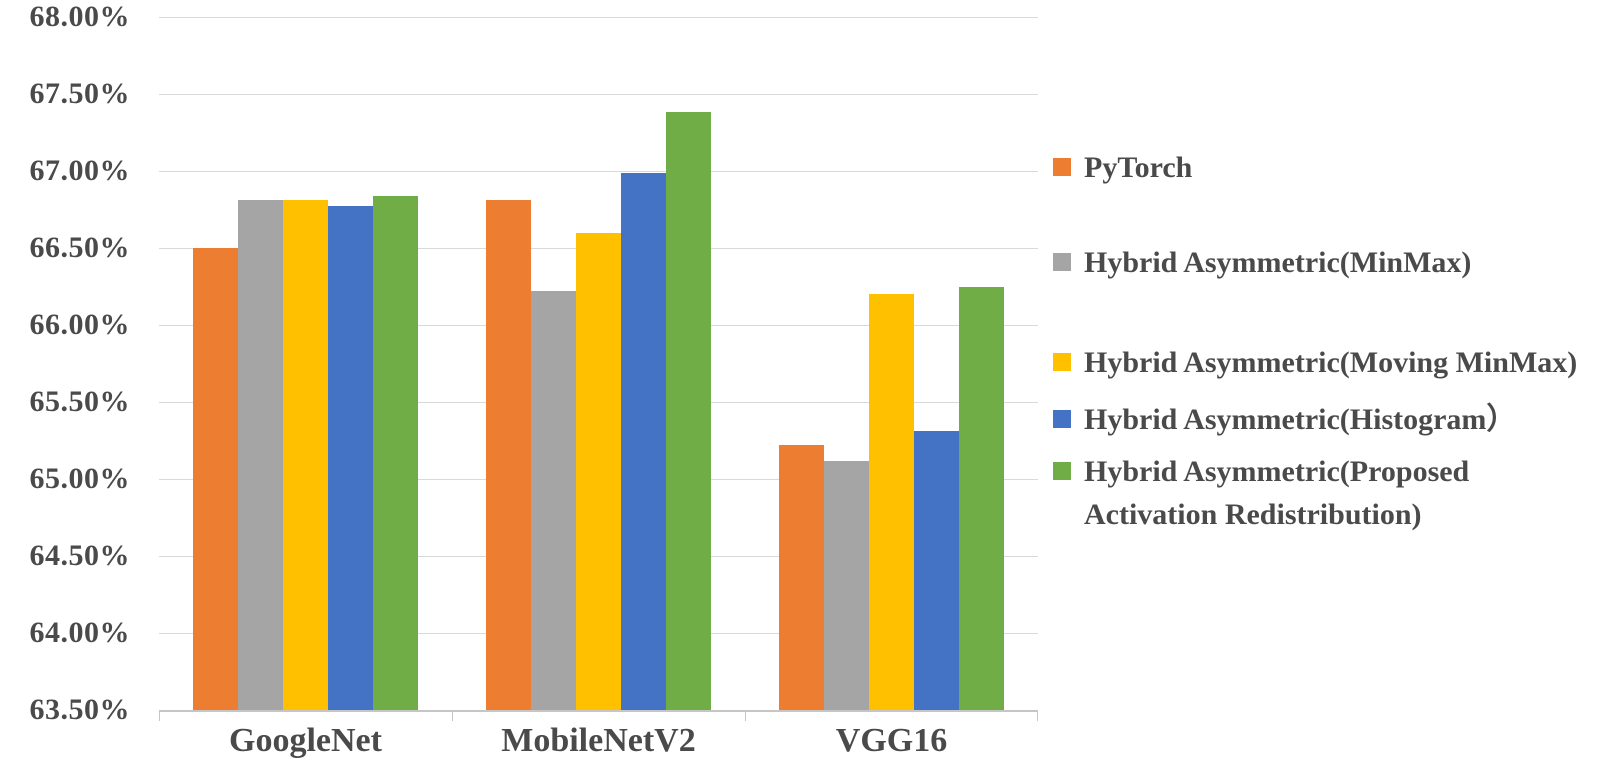 This screenshot has height=784, width=1600. What do you see at coordinates (1300, 419) in the screenshot?
I see `legend-label: Hybrid Asymmetric(Histogram）` at bounding box center [1300, 419].